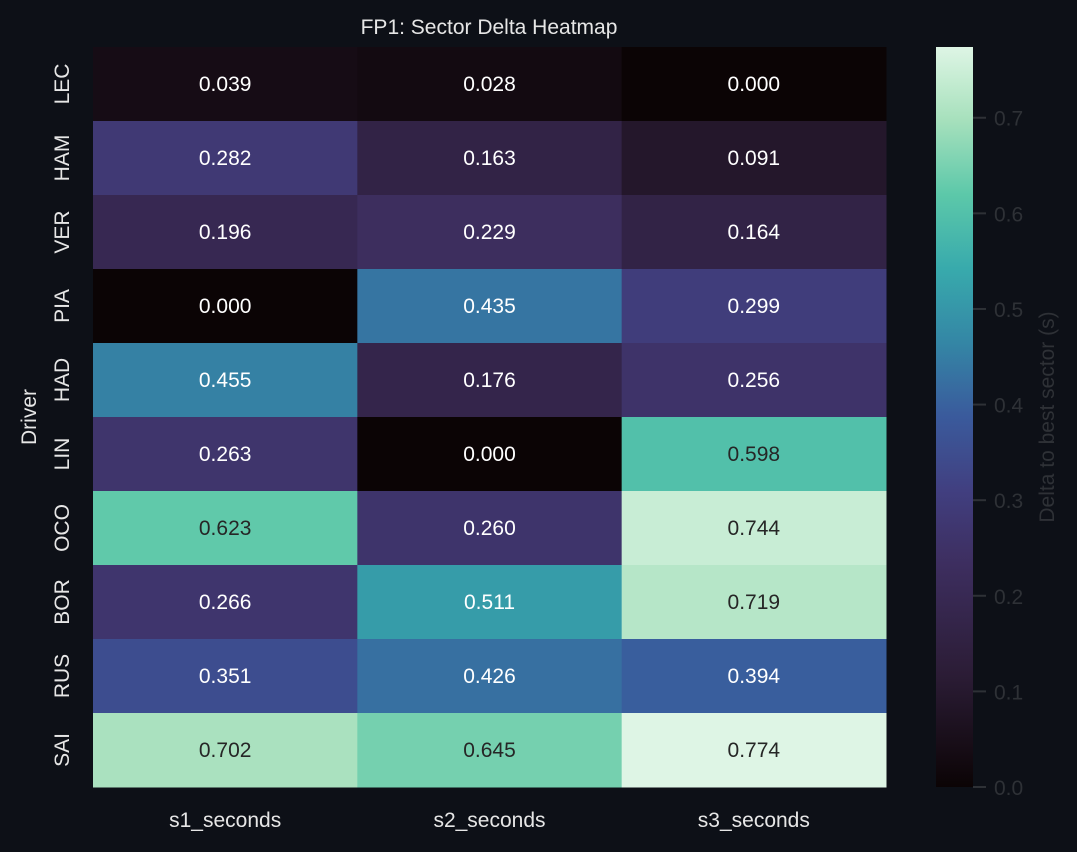 The width and height of the screenshot is (1077, 852). I want to click on cell-annotation: 0.435, so click(489, 306).